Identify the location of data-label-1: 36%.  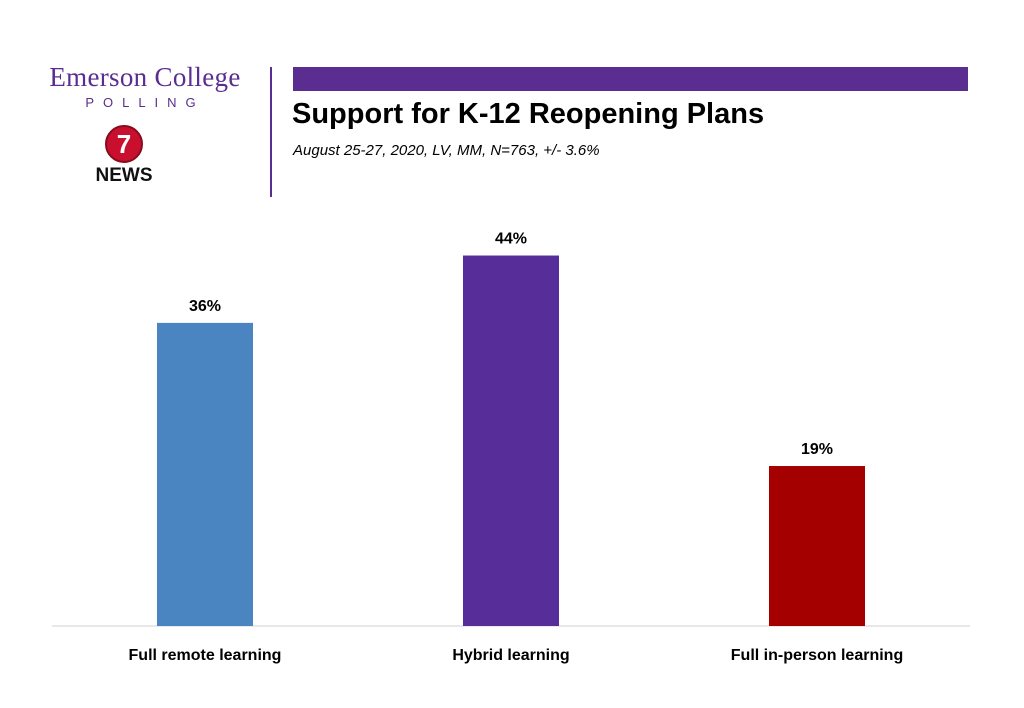
(205, 306).